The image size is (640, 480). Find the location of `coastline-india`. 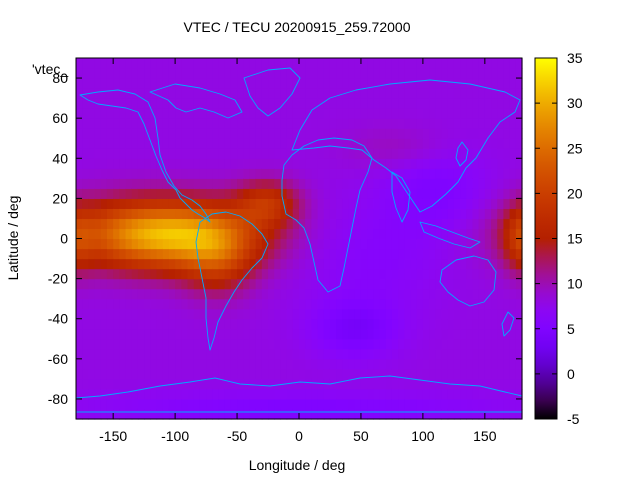

coastline-india is located at coordinates (401, 197).